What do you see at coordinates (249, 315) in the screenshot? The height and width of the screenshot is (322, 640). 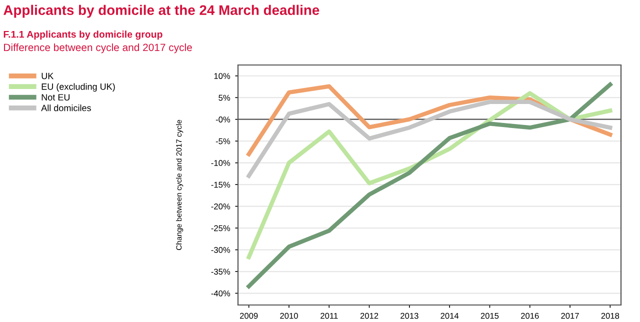 I see `x-tick-label: 2009` at bounding box center [249, 315].